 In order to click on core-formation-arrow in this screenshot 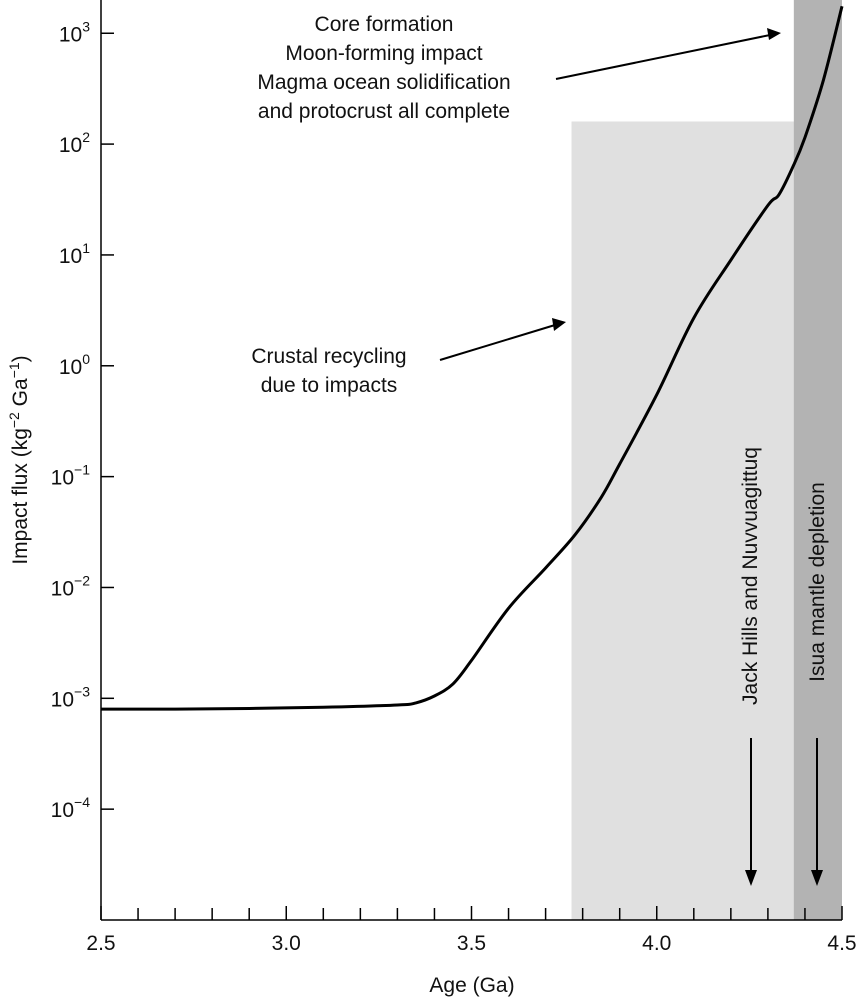, I will do `click(663, 57)`.